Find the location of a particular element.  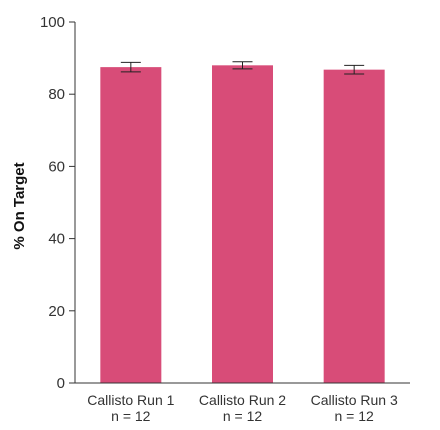

error-bars is located at coordinates (242, 68).